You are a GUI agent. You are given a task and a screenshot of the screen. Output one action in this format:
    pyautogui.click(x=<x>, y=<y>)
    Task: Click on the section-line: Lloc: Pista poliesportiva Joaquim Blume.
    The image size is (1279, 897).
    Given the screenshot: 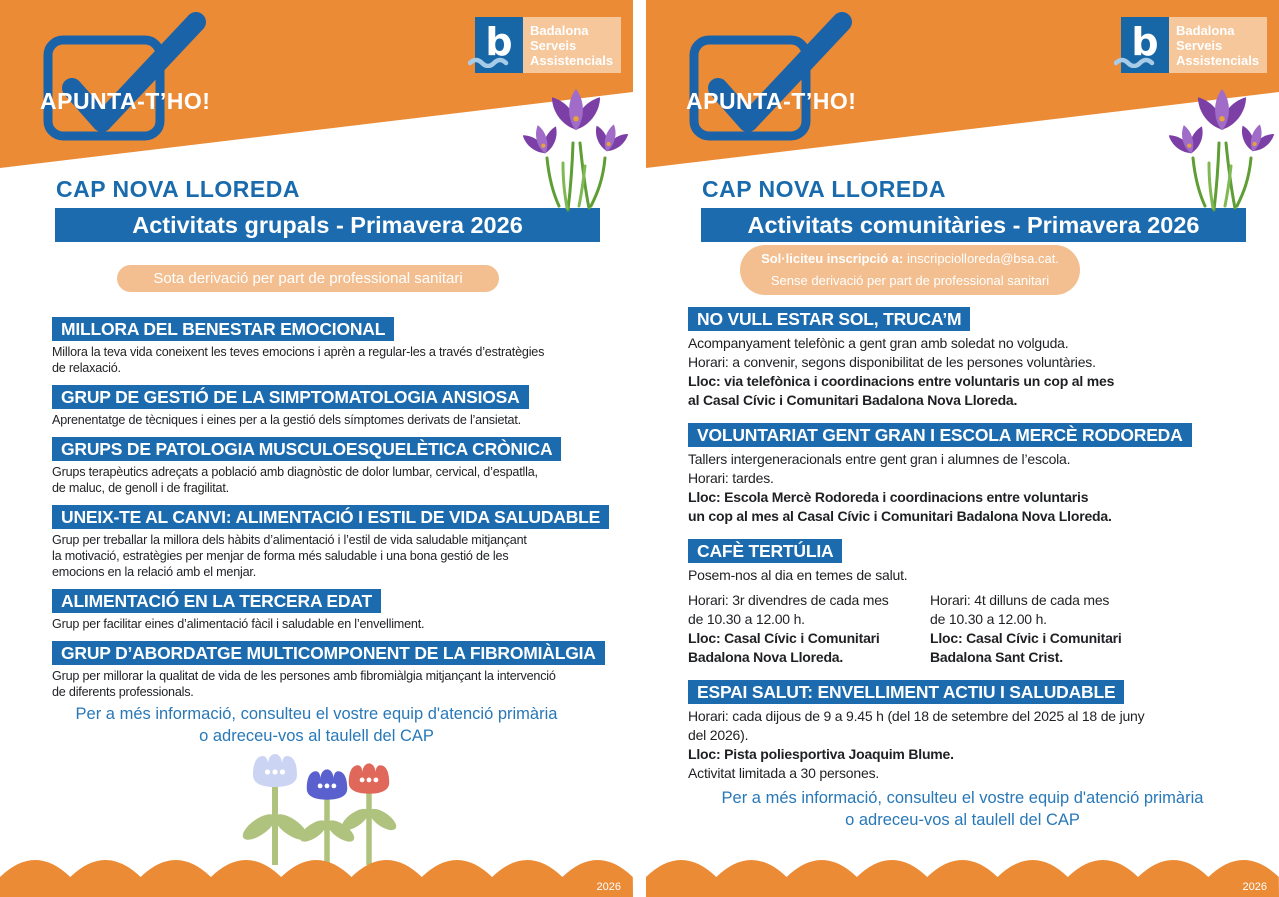 What is the action you would take?
    pyautogui.click(x=821, y=754)
    